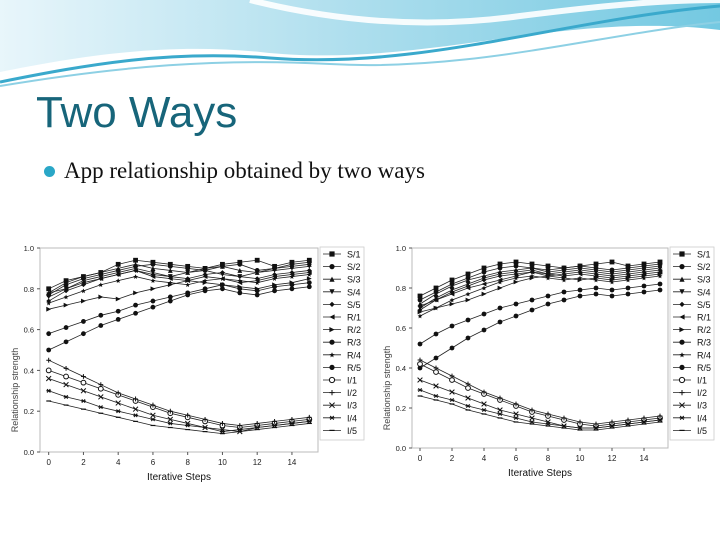  What do you see at coordinates (354, 355) in the screenshot?
I see `legend-label: R/4` at bounding box center [354, 355].